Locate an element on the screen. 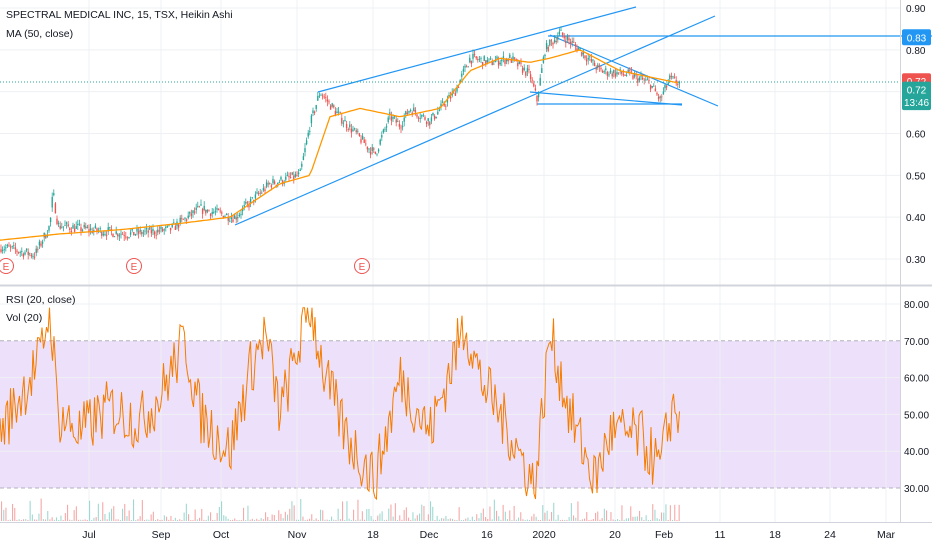 The height and width of the screenshot is (550, 932). rsi-legend: RSI (20, close) is located at coordinates (40, 300).